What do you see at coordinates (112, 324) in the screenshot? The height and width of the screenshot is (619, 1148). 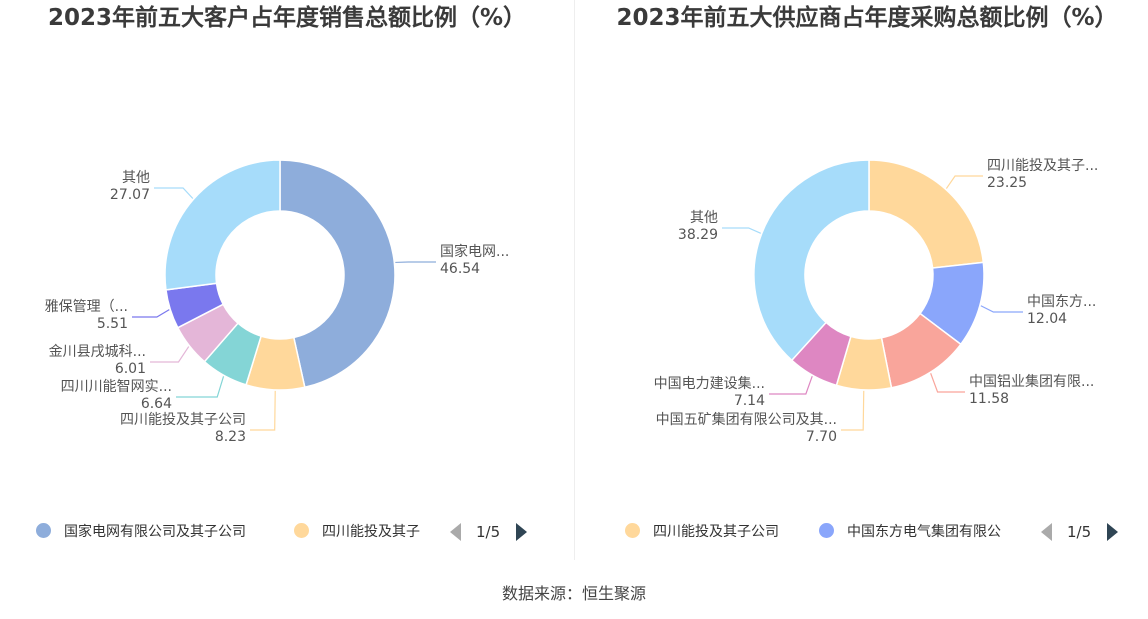 I see `slice-value-label: 5.51` at bounding box center [112, 324].